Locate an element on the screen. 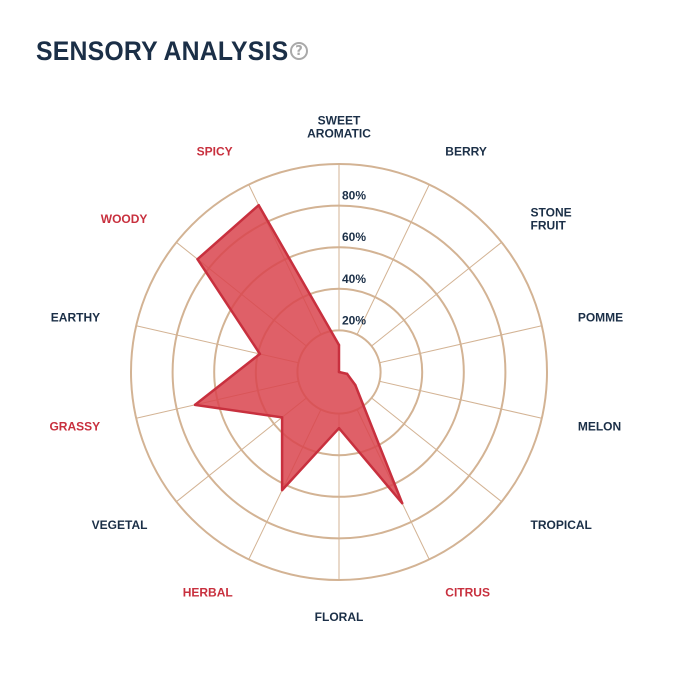 The width and height of the screenshot is (677, 678). axis-label: CITRUS is located at coordinates (467, 593).